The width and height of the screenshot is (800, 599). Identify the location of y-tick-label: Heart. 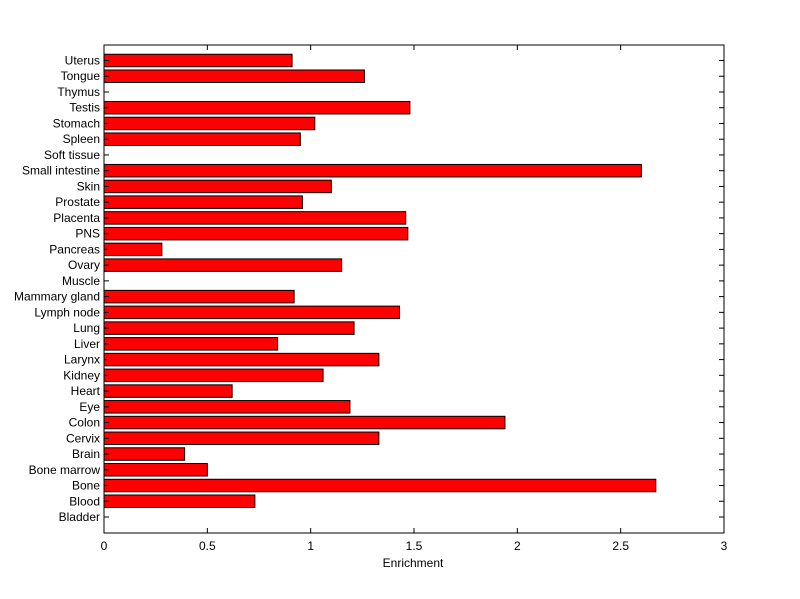
(86, 391).